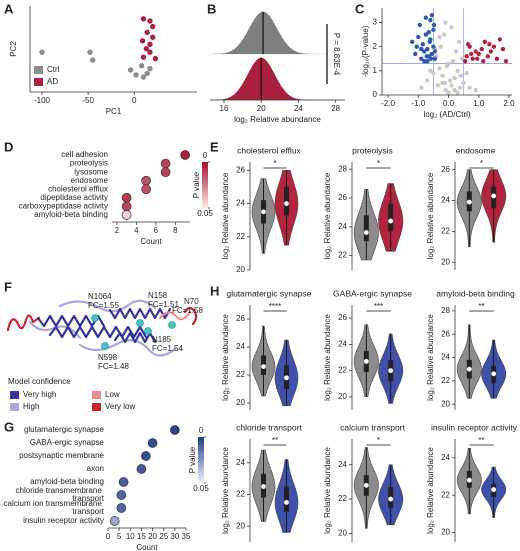 The image size is (520, 551). I want to click on x-tick-label: -1.0, so click(418, 103).